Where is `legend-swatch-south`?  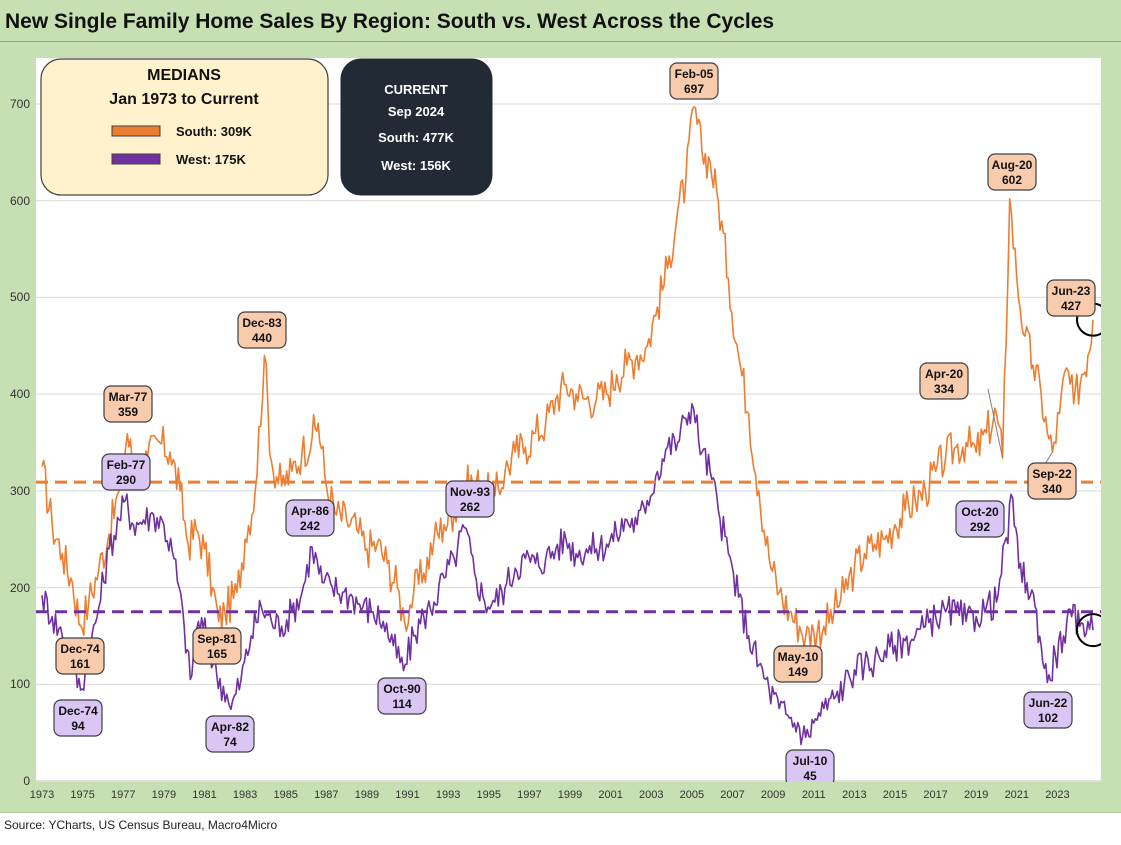
legend-swatch-south is located at coordinates (136, 131).